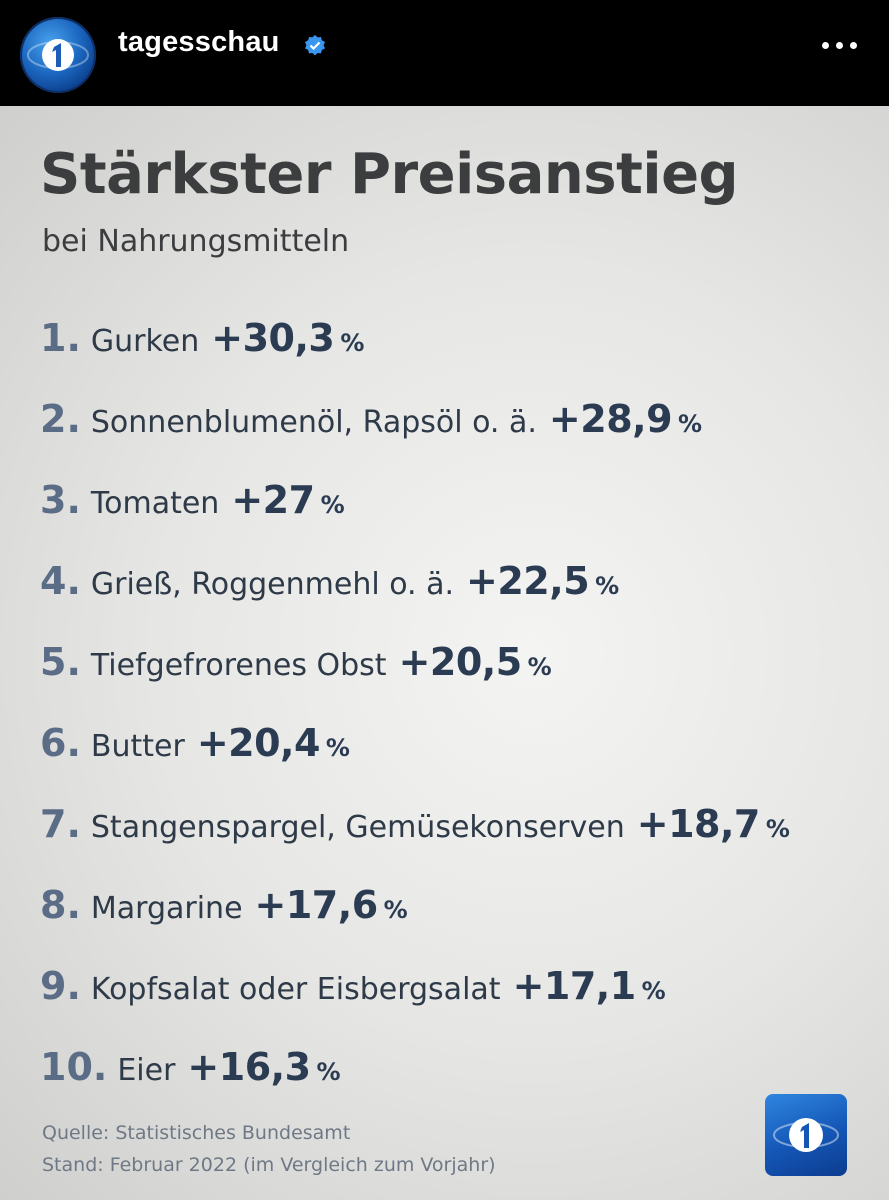  What do you see at coordinates (357, 827) in the screenshot?
I see `food-label: Stangenspargel, Gemüsekonserven` at bounding box center [357, 827].